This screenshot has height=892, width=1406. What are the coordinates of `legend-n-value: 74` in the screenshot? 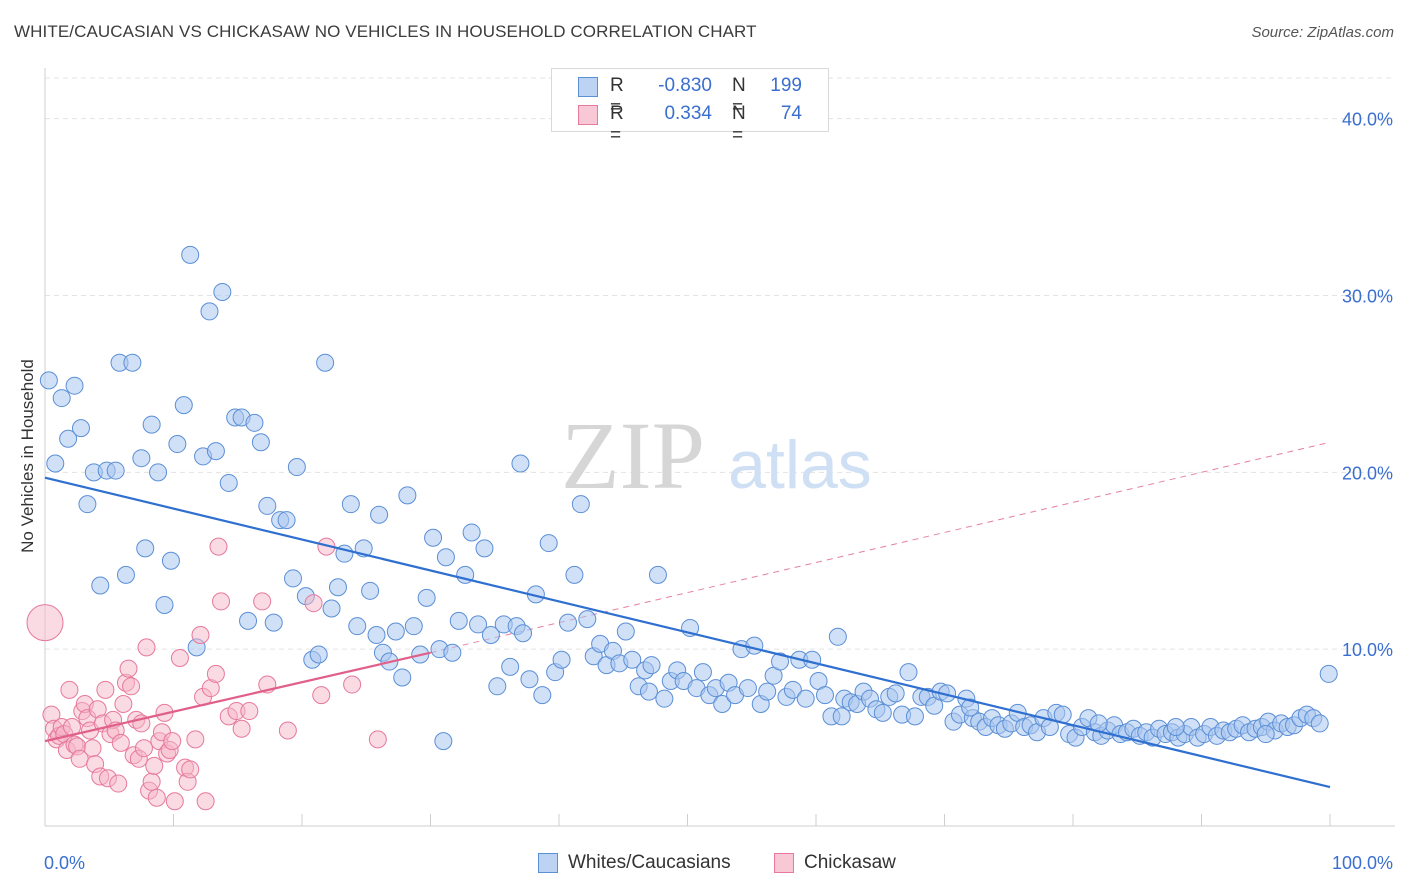 It's located at (791, 113).